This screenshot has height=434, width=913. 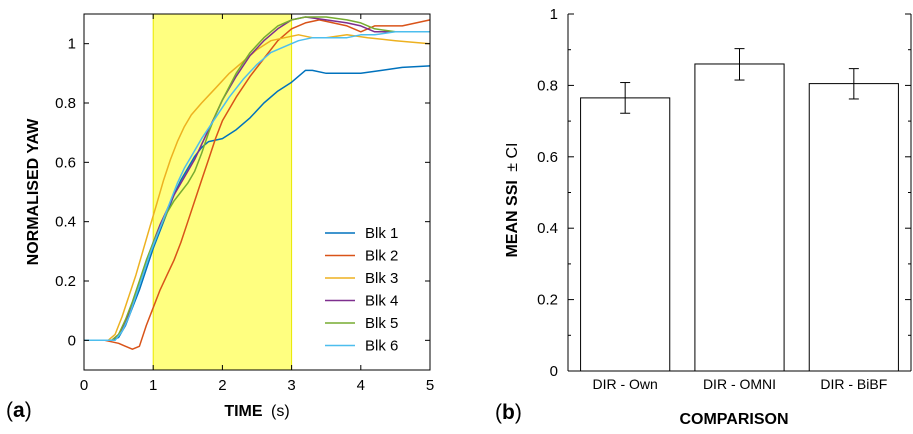 What do you see at coordinates (512, 199) in the screenshot?
I see `y-axis-label: MEAN SSI ± CI` at bounding box center [512, 199].